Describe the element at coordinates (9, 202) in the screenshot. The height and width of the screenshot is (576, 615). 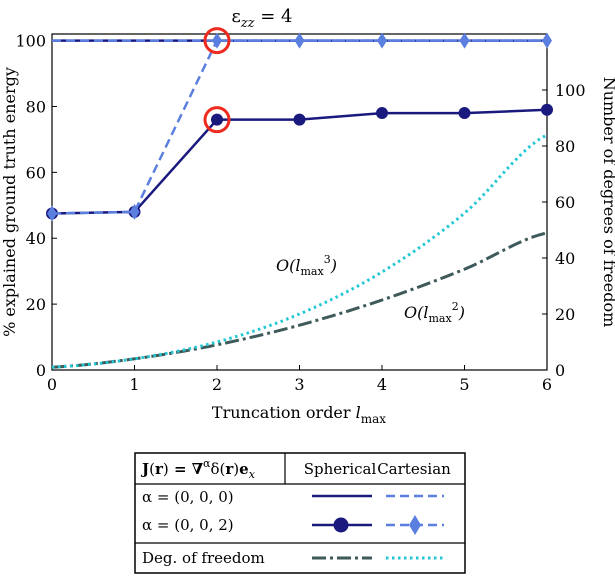
I see `y-axis-label: % explained ground truth energy` at that location.